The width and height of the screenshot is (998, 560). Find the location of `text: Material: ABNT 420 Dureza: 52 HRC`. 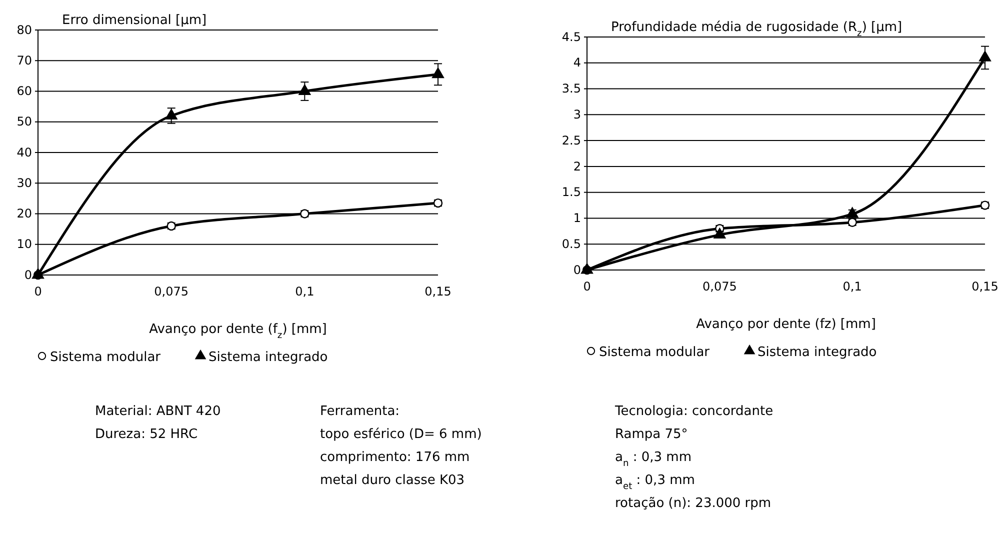

text: Material: ABNT 420 Dureza: 52 HRC is located at coordinates (158, 423).